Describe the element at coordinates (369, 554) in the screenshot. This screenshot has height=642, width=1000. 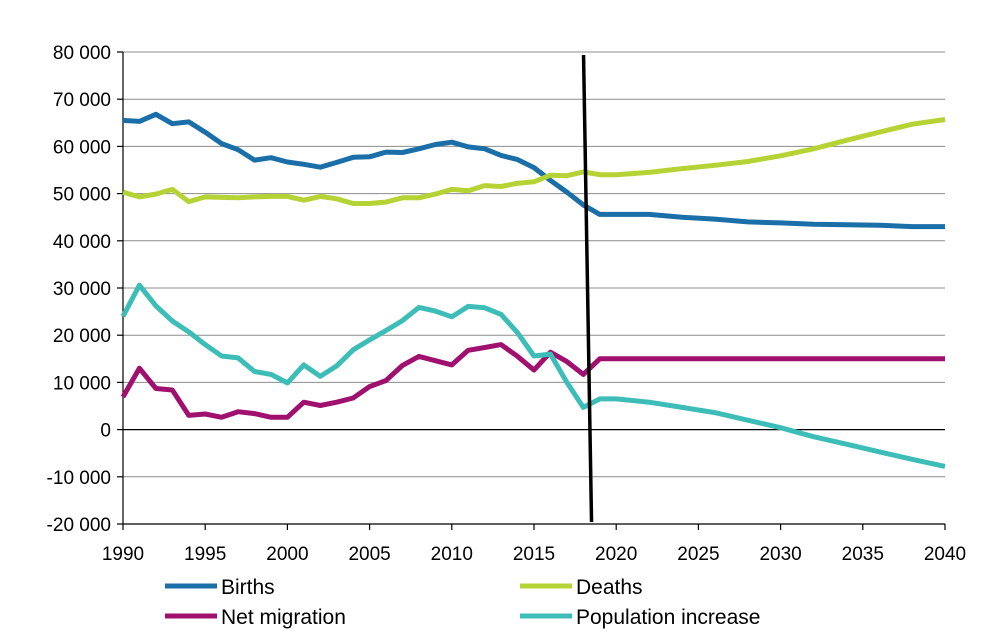
I see `x-tick-label: 2005` at that location.